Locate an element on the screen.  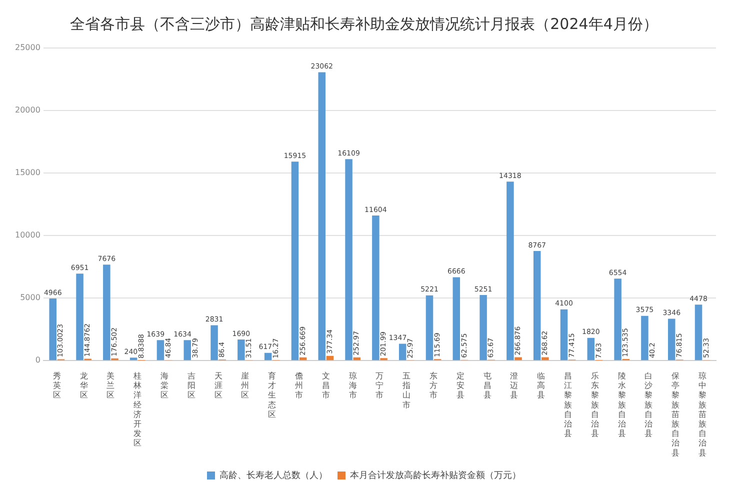
x-tick-label: 海棠区 is located at coordinates (164, 385).